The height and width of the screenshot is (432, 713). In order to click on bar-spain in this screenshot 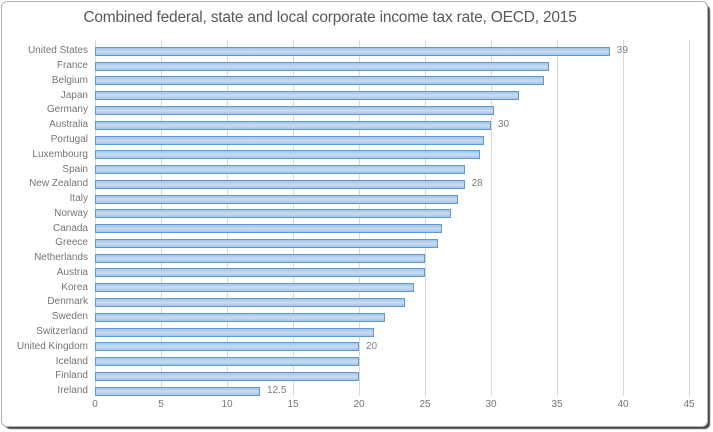, I will do `click(280, 170)`.